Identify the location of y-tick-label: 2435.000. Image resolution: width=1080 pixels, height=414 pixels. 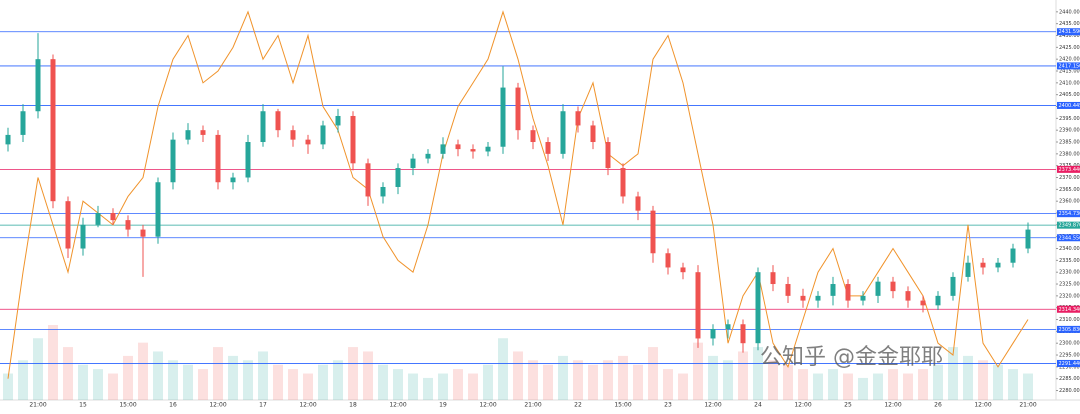
(1069, 24).